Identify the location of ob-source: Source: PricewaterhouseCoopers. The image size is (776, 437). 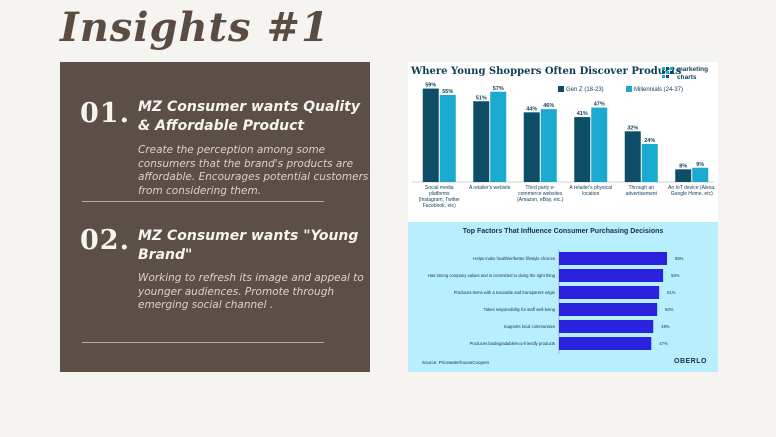
(456, 362).